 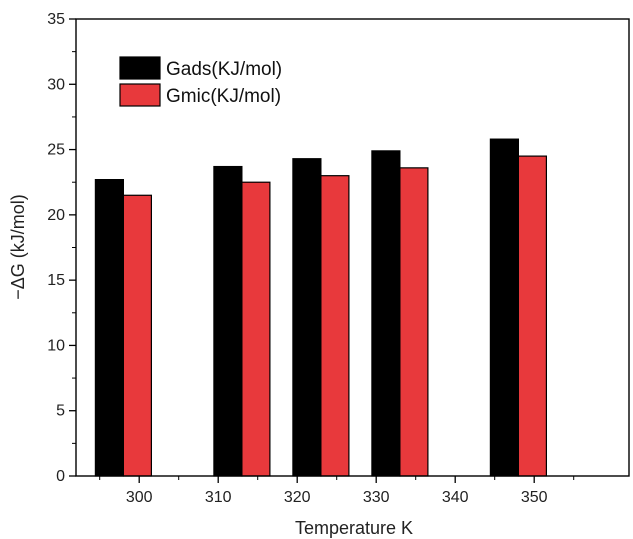 I want to click on x-tick-label: 300, so click(x=139, y=497).